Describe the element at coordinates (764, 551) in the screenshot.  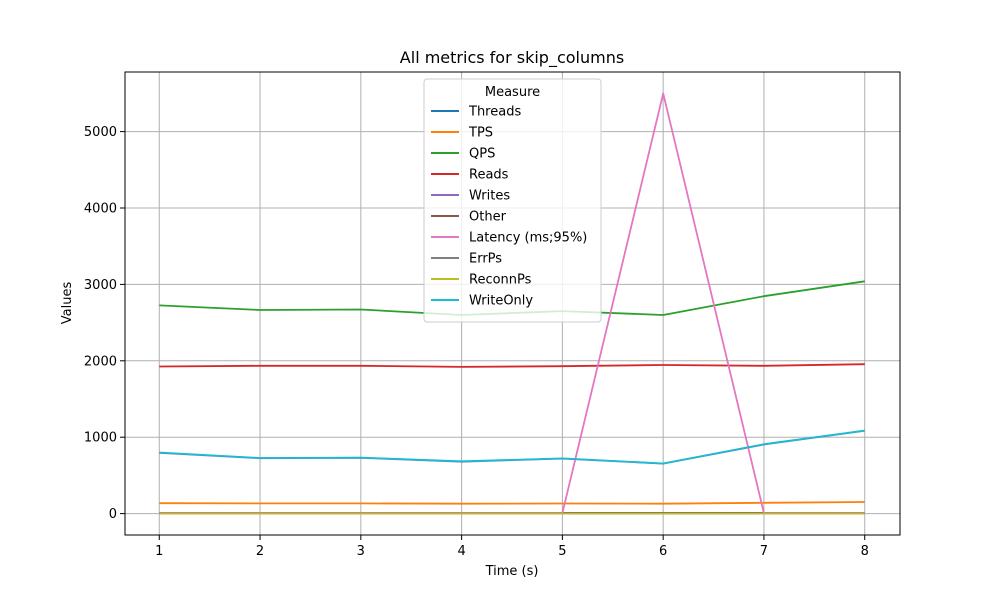
I see `x-tick-label: 7` at that location.